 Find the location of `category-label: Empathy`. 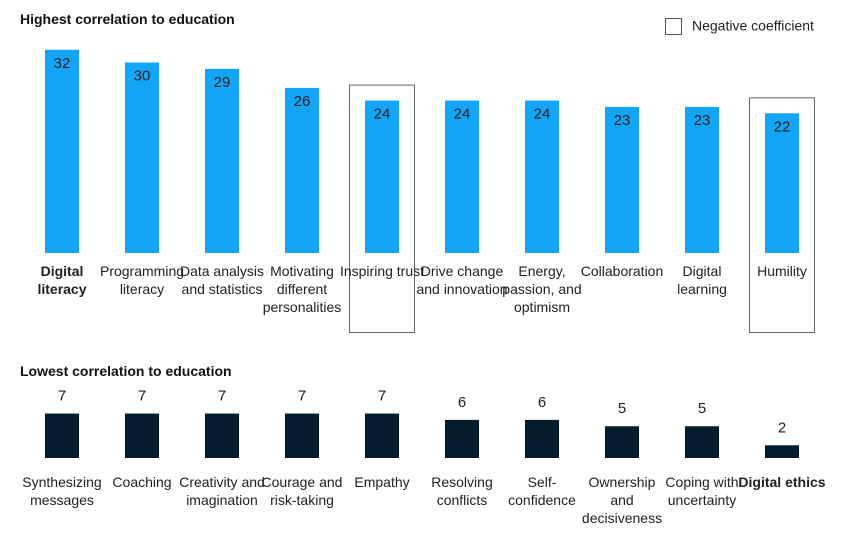

category-label: Empathy is located at coordinates (382, 482).